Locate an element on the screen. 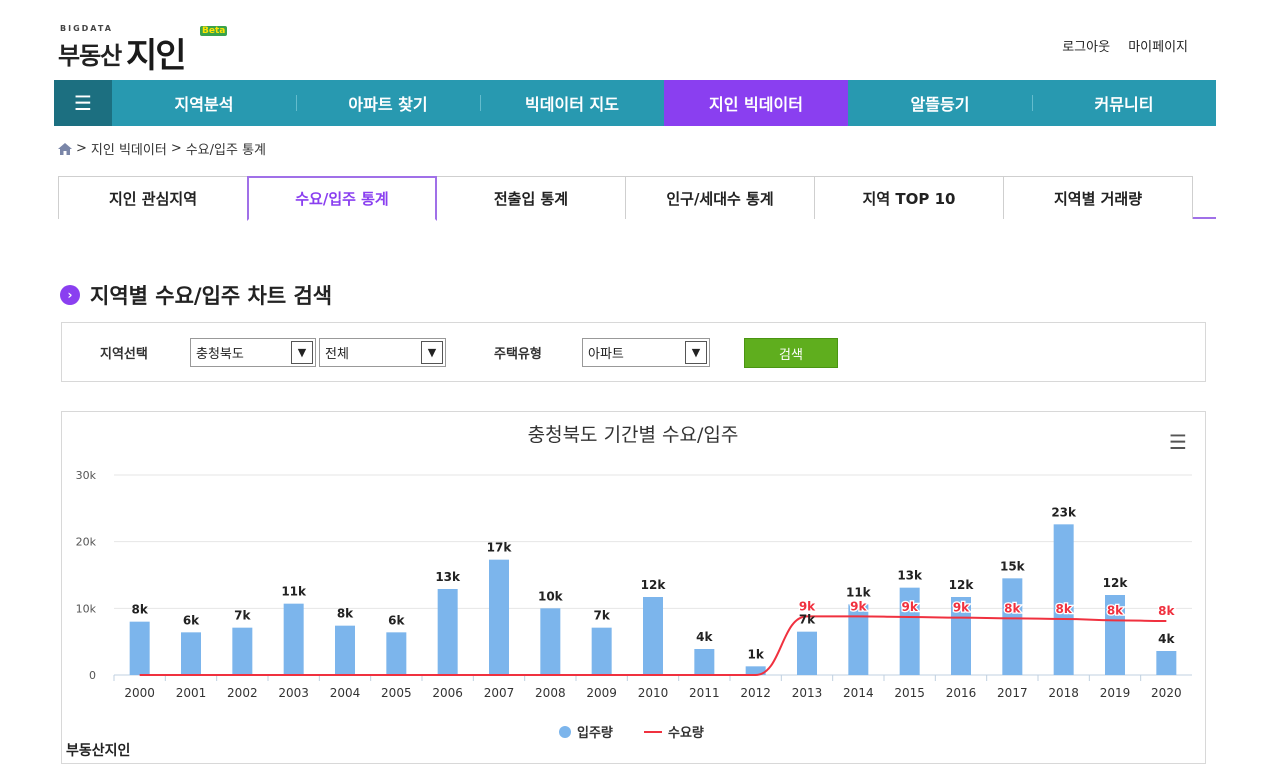  region-label: 지역선택 is located at coordinates (124, 354).